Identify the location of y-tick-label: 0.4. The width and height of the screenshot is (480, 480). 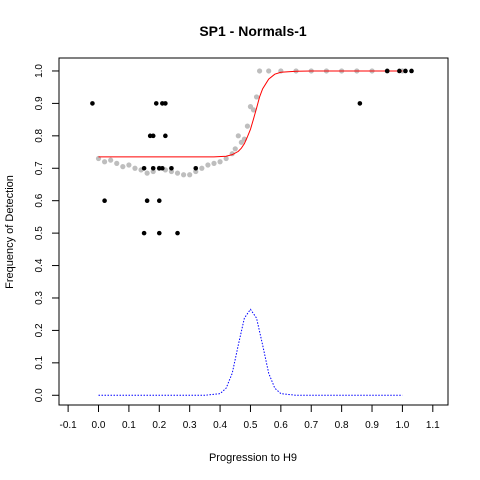
(39, 265).